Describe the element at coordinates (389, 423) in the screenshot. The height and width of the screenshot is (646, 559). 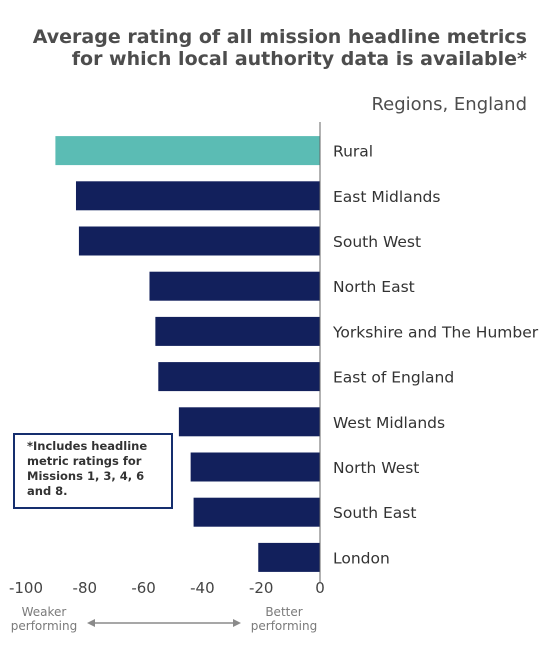
I see `category-label: West Midlands` at that location.